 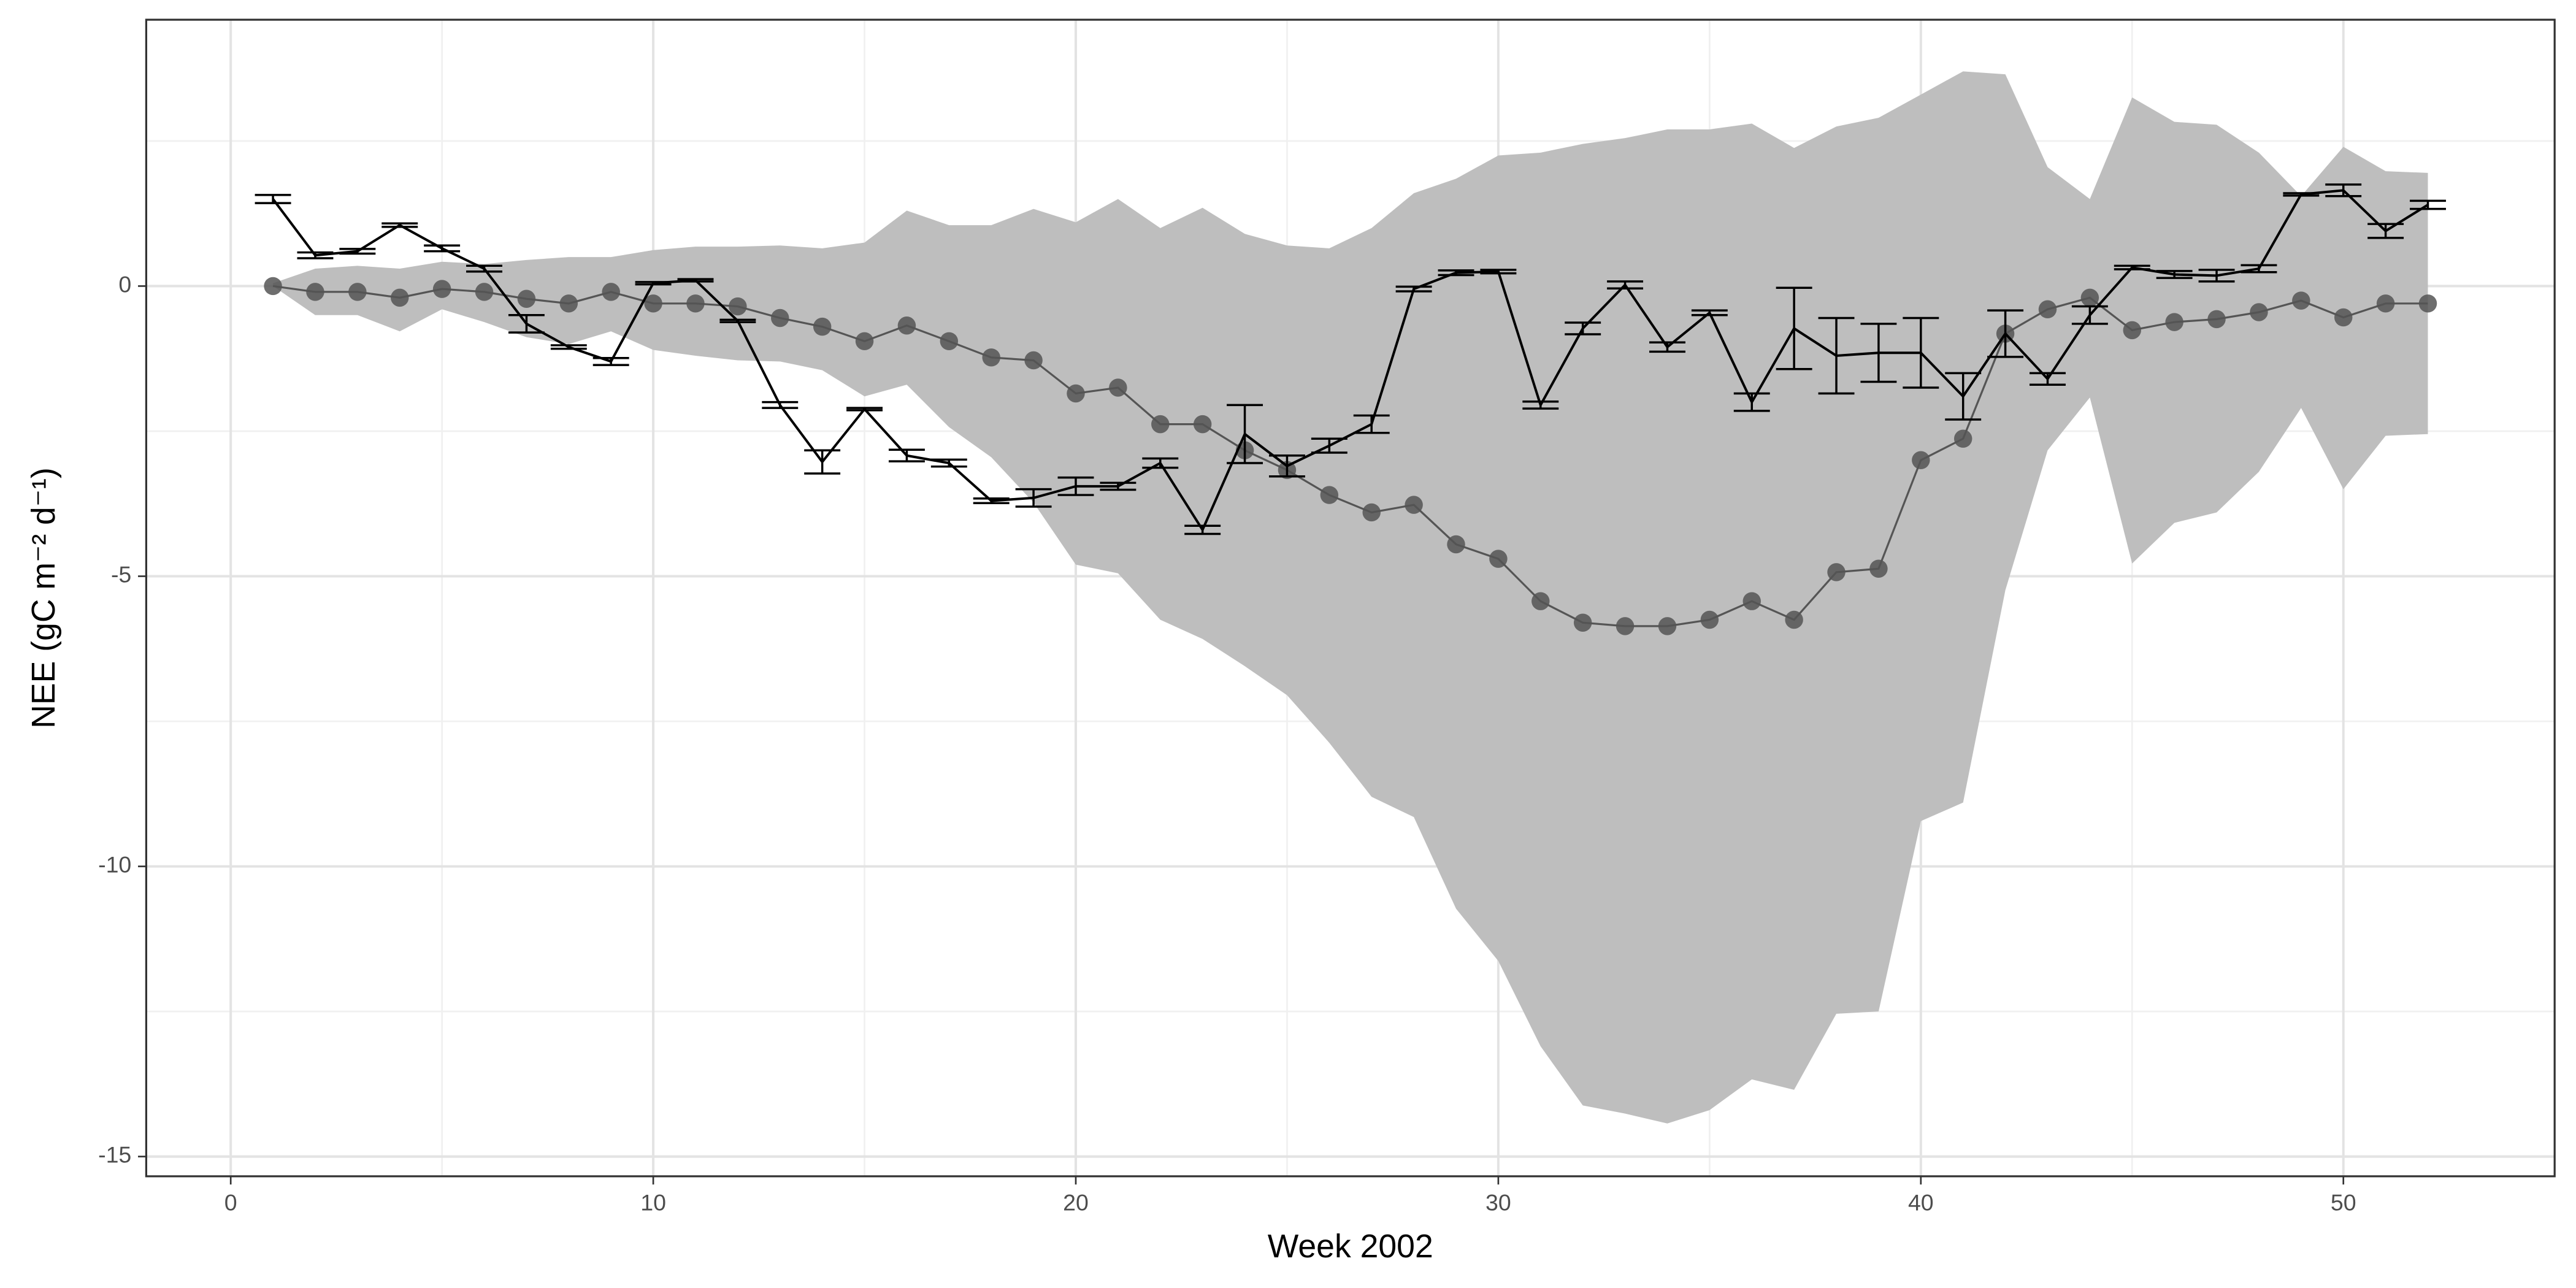 I want to click on y-tick-label: -15, so click(x=114, y=1155).